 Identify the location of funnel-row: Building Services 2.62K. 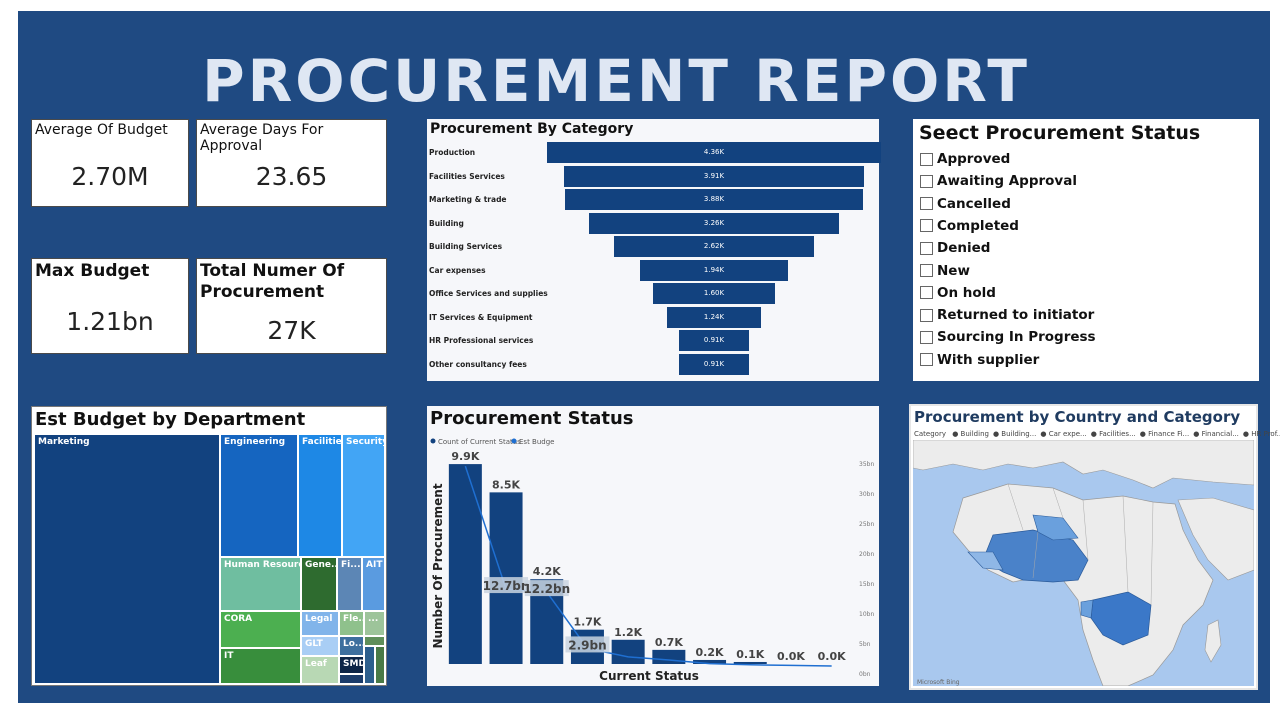
(653, 246).